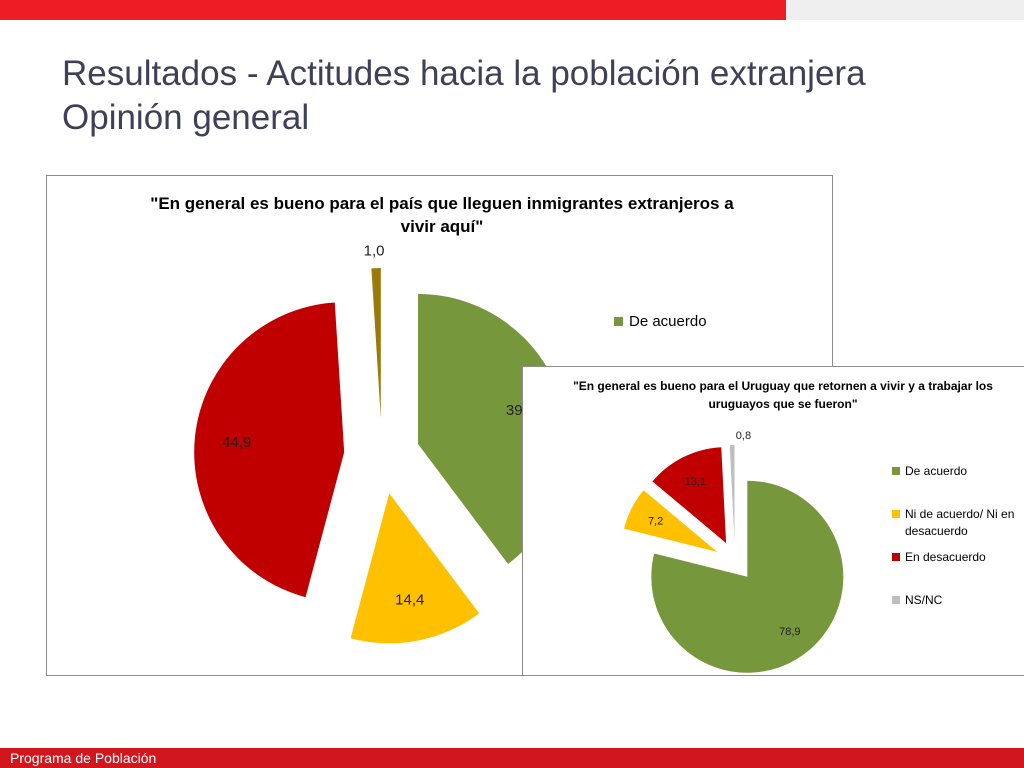  I want to click on top-accent-bar, so click(393, 10).